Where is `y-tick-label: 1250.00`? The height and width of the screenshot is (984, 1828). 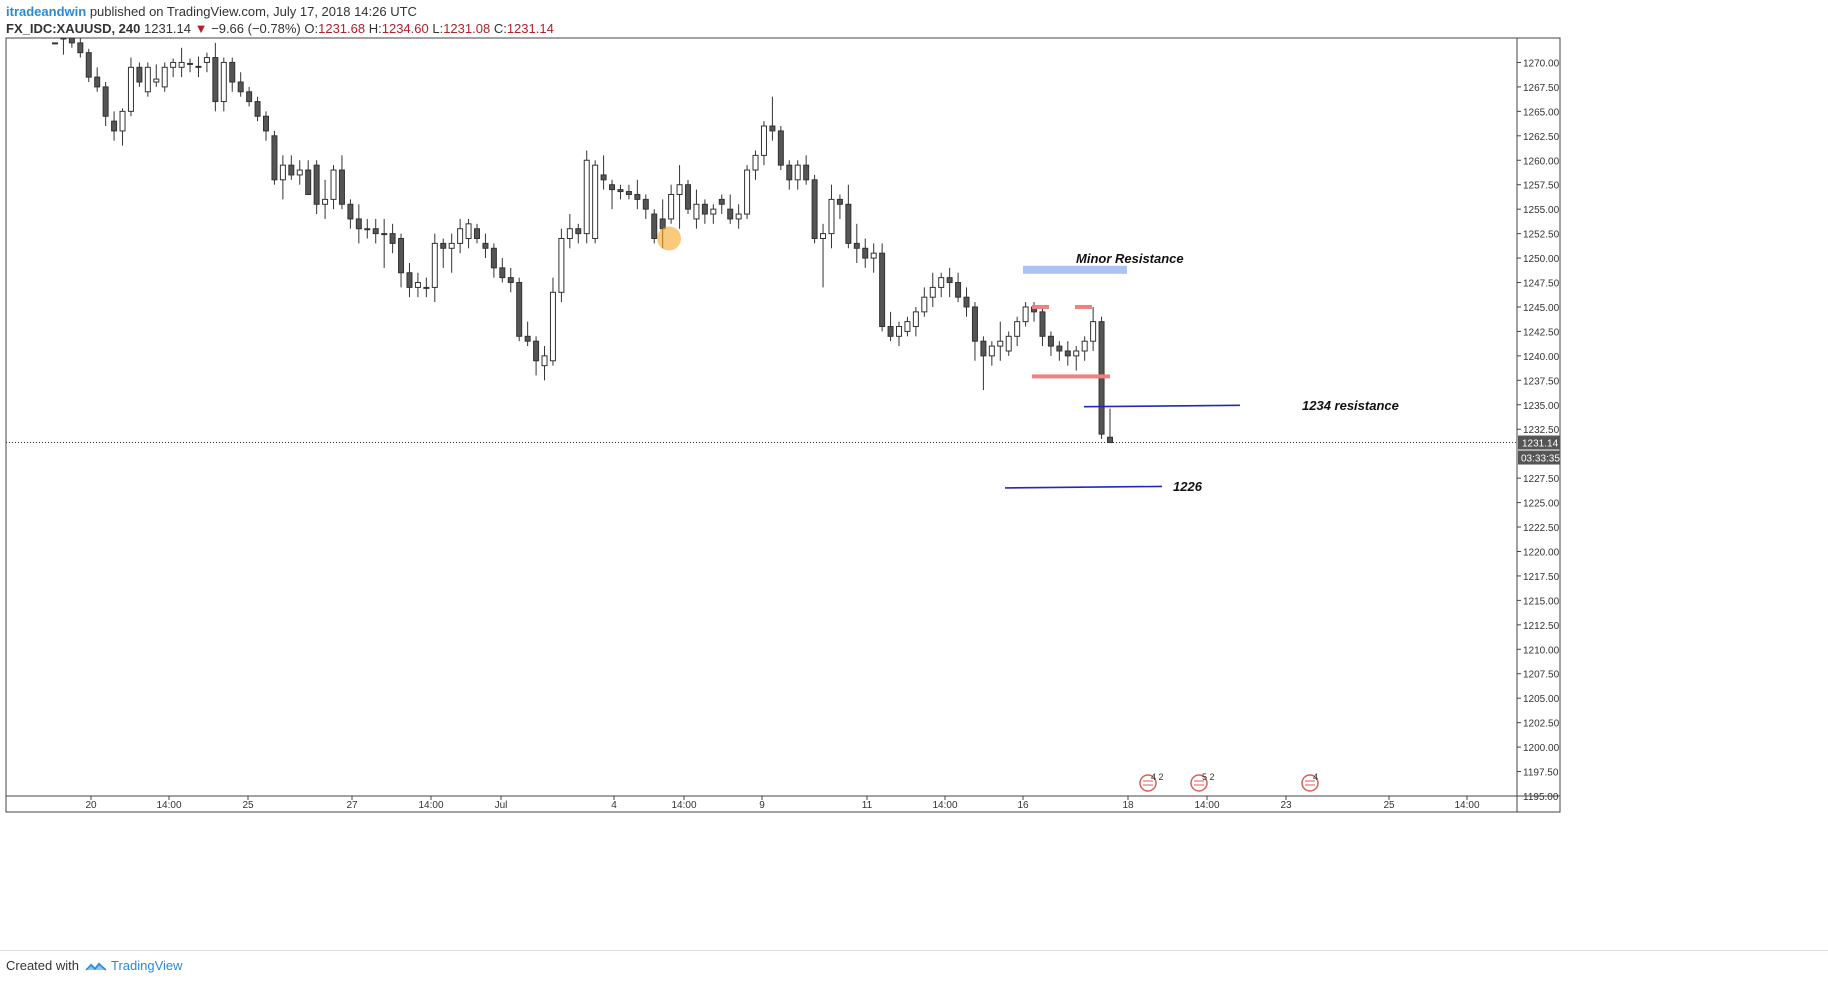
y-tick-label: 1250.00 is located at coordinates (1541, 259).